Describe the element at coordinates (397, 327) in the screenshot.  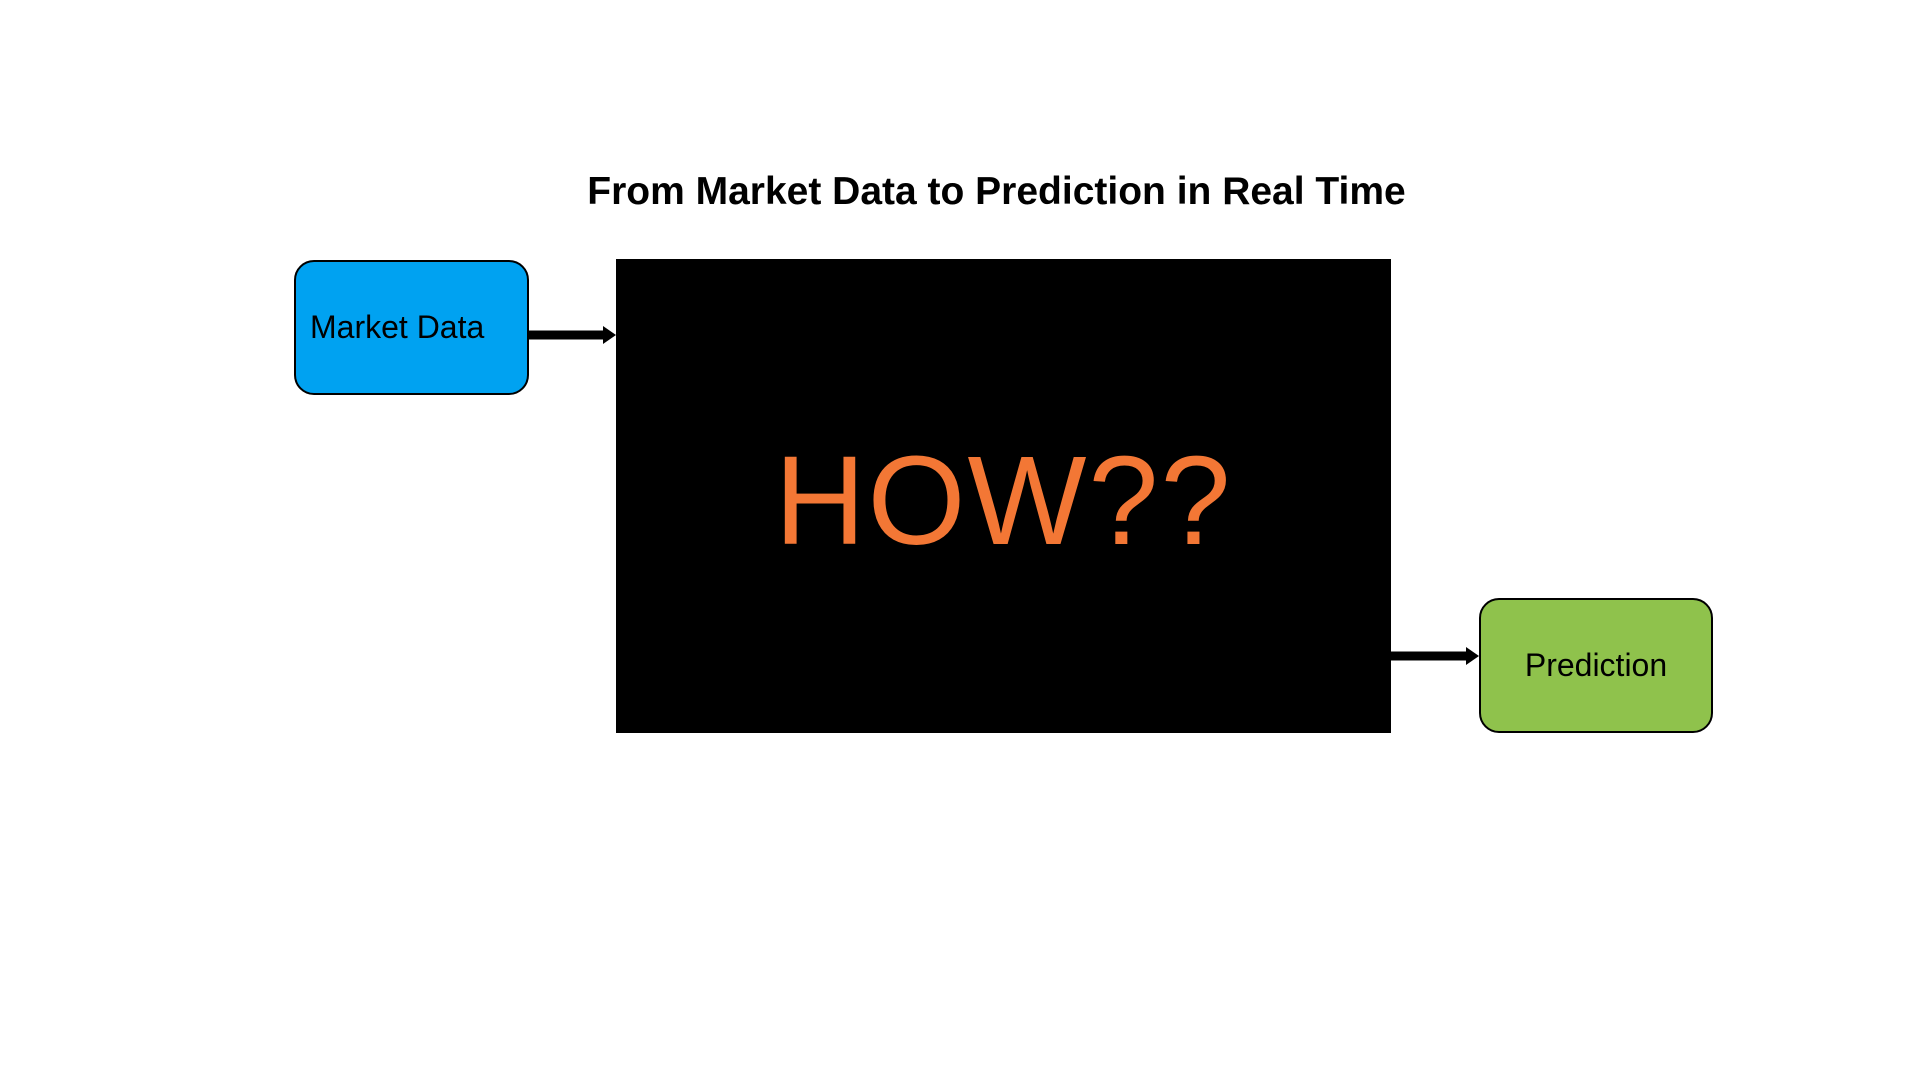
I see `market-data-label: Market Data` at that location.